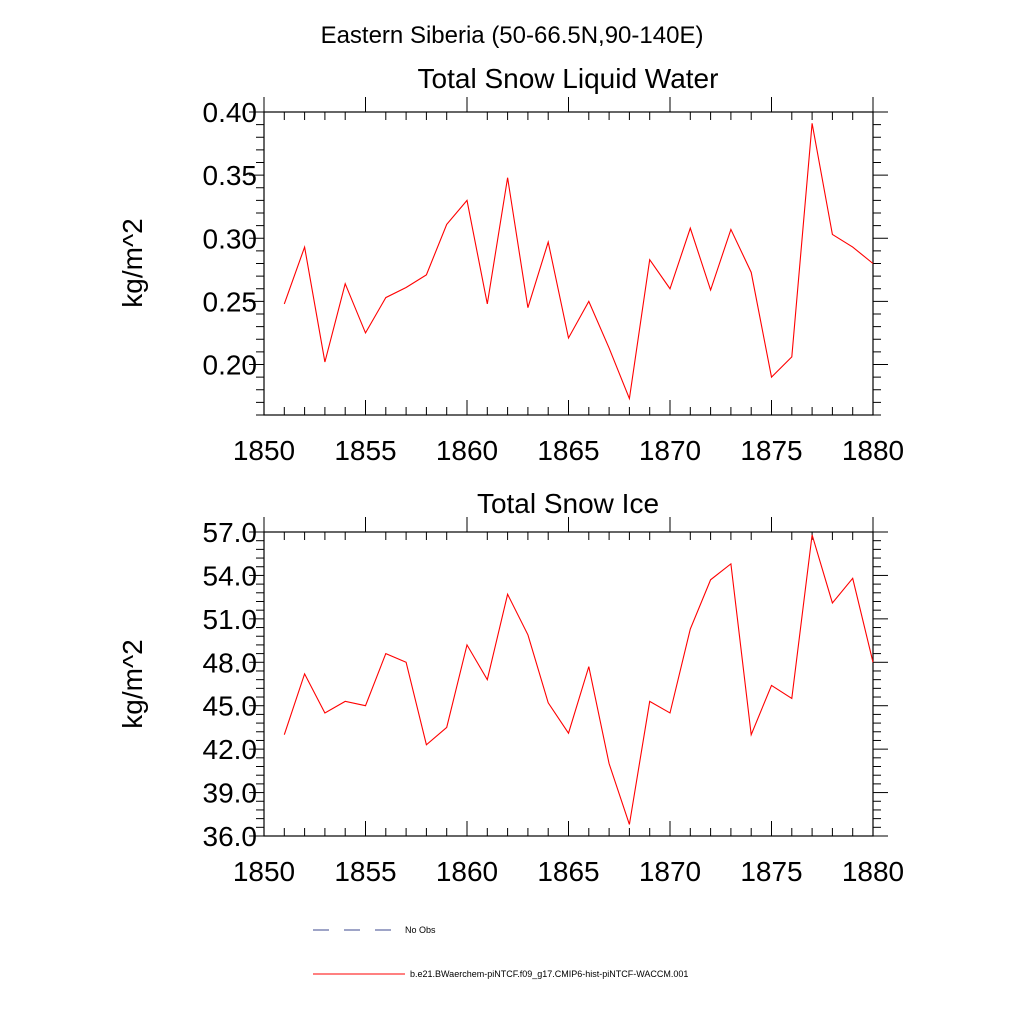 This screenshot has height=1024, width=1024. Describe the element at coordinates (230, 706) in the screenshot. I see `y-tick-label: 45.0` at that location.